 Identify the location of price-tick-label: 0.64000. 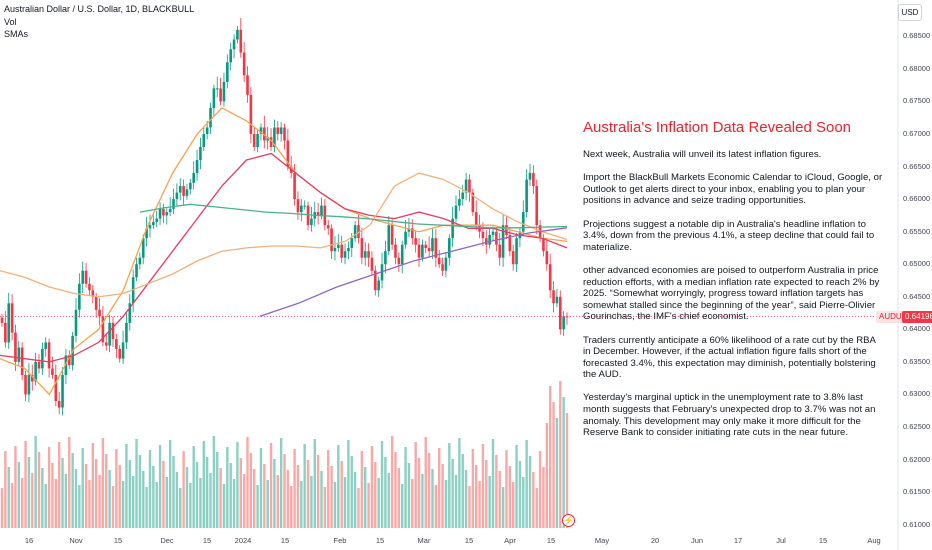
(917, 329).